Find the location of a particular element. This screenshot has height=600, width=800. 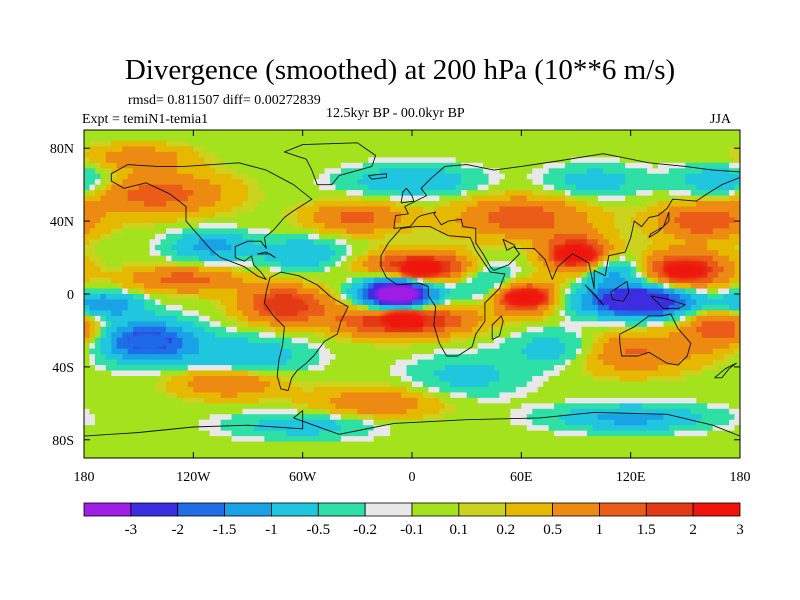

feature-extremum is located at coordinates (402, 319).